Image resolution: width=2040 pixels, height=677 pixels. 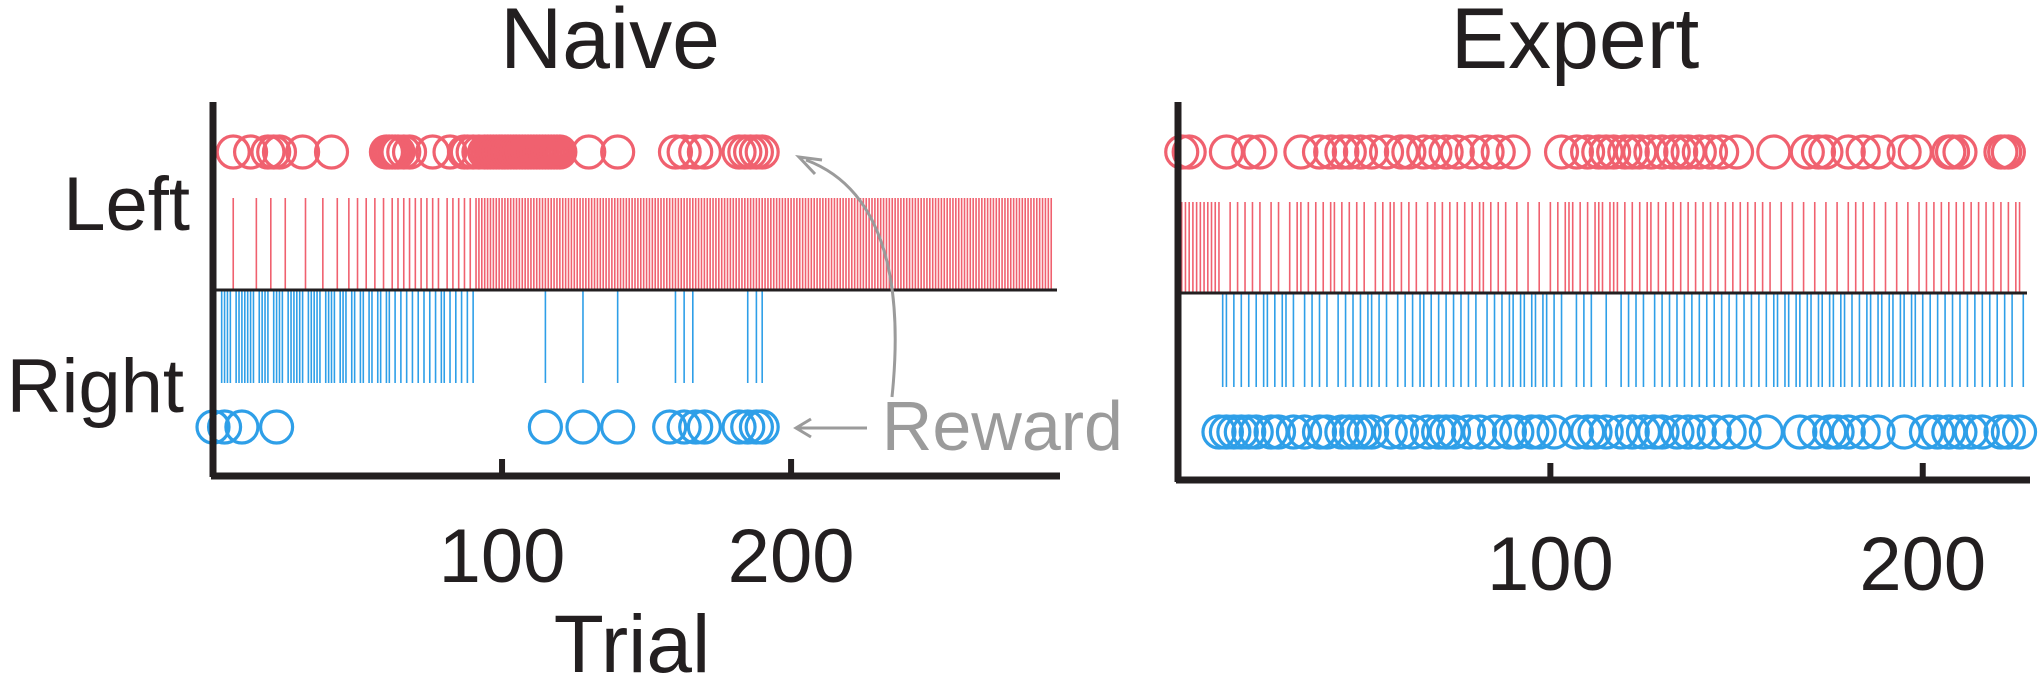 What do you see at coordinates (647, 529) in the screenshot?
I see `naive-x-ticks: 100 200` at bounding box center [647, 529].